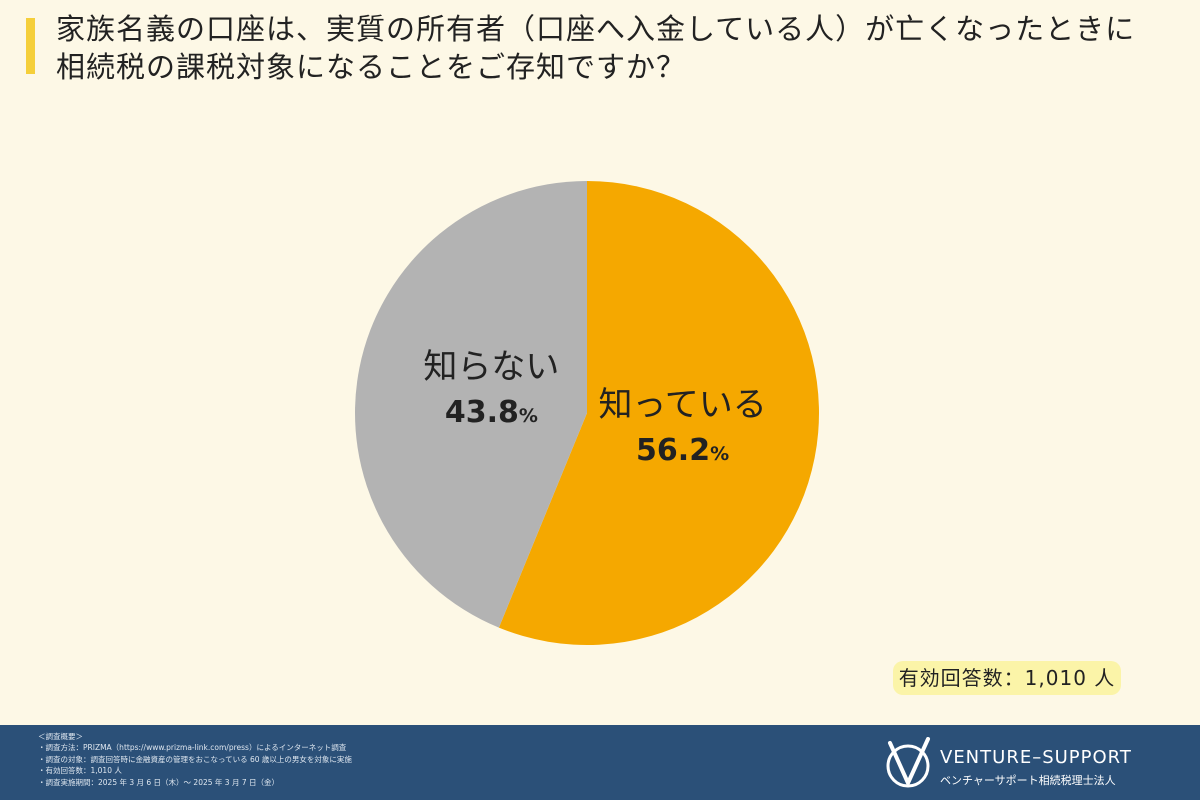 The image size is (1200, 800). Describe the element at coordinates (1028, 780) in the screenshot. I see `logo-subtitle: ベンチャーサポート相続税理士法人` at that location.